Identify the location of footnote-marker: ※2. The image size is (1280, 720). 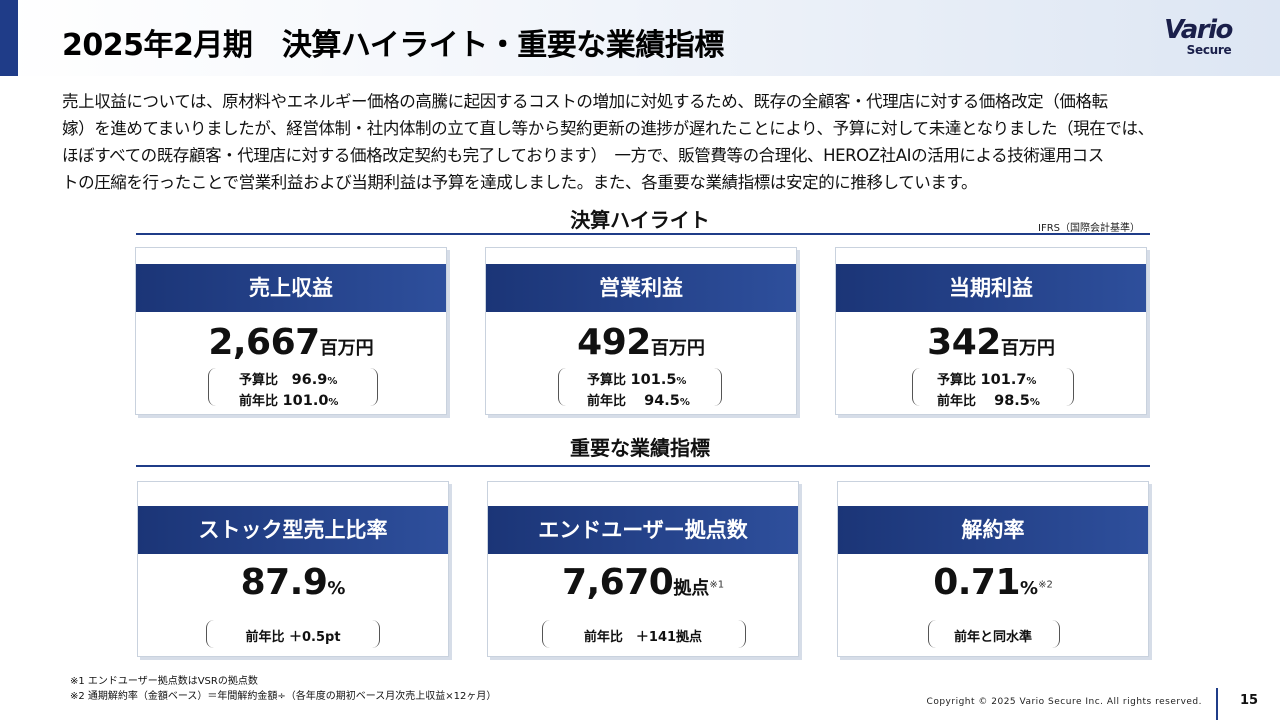
(1045, 585).